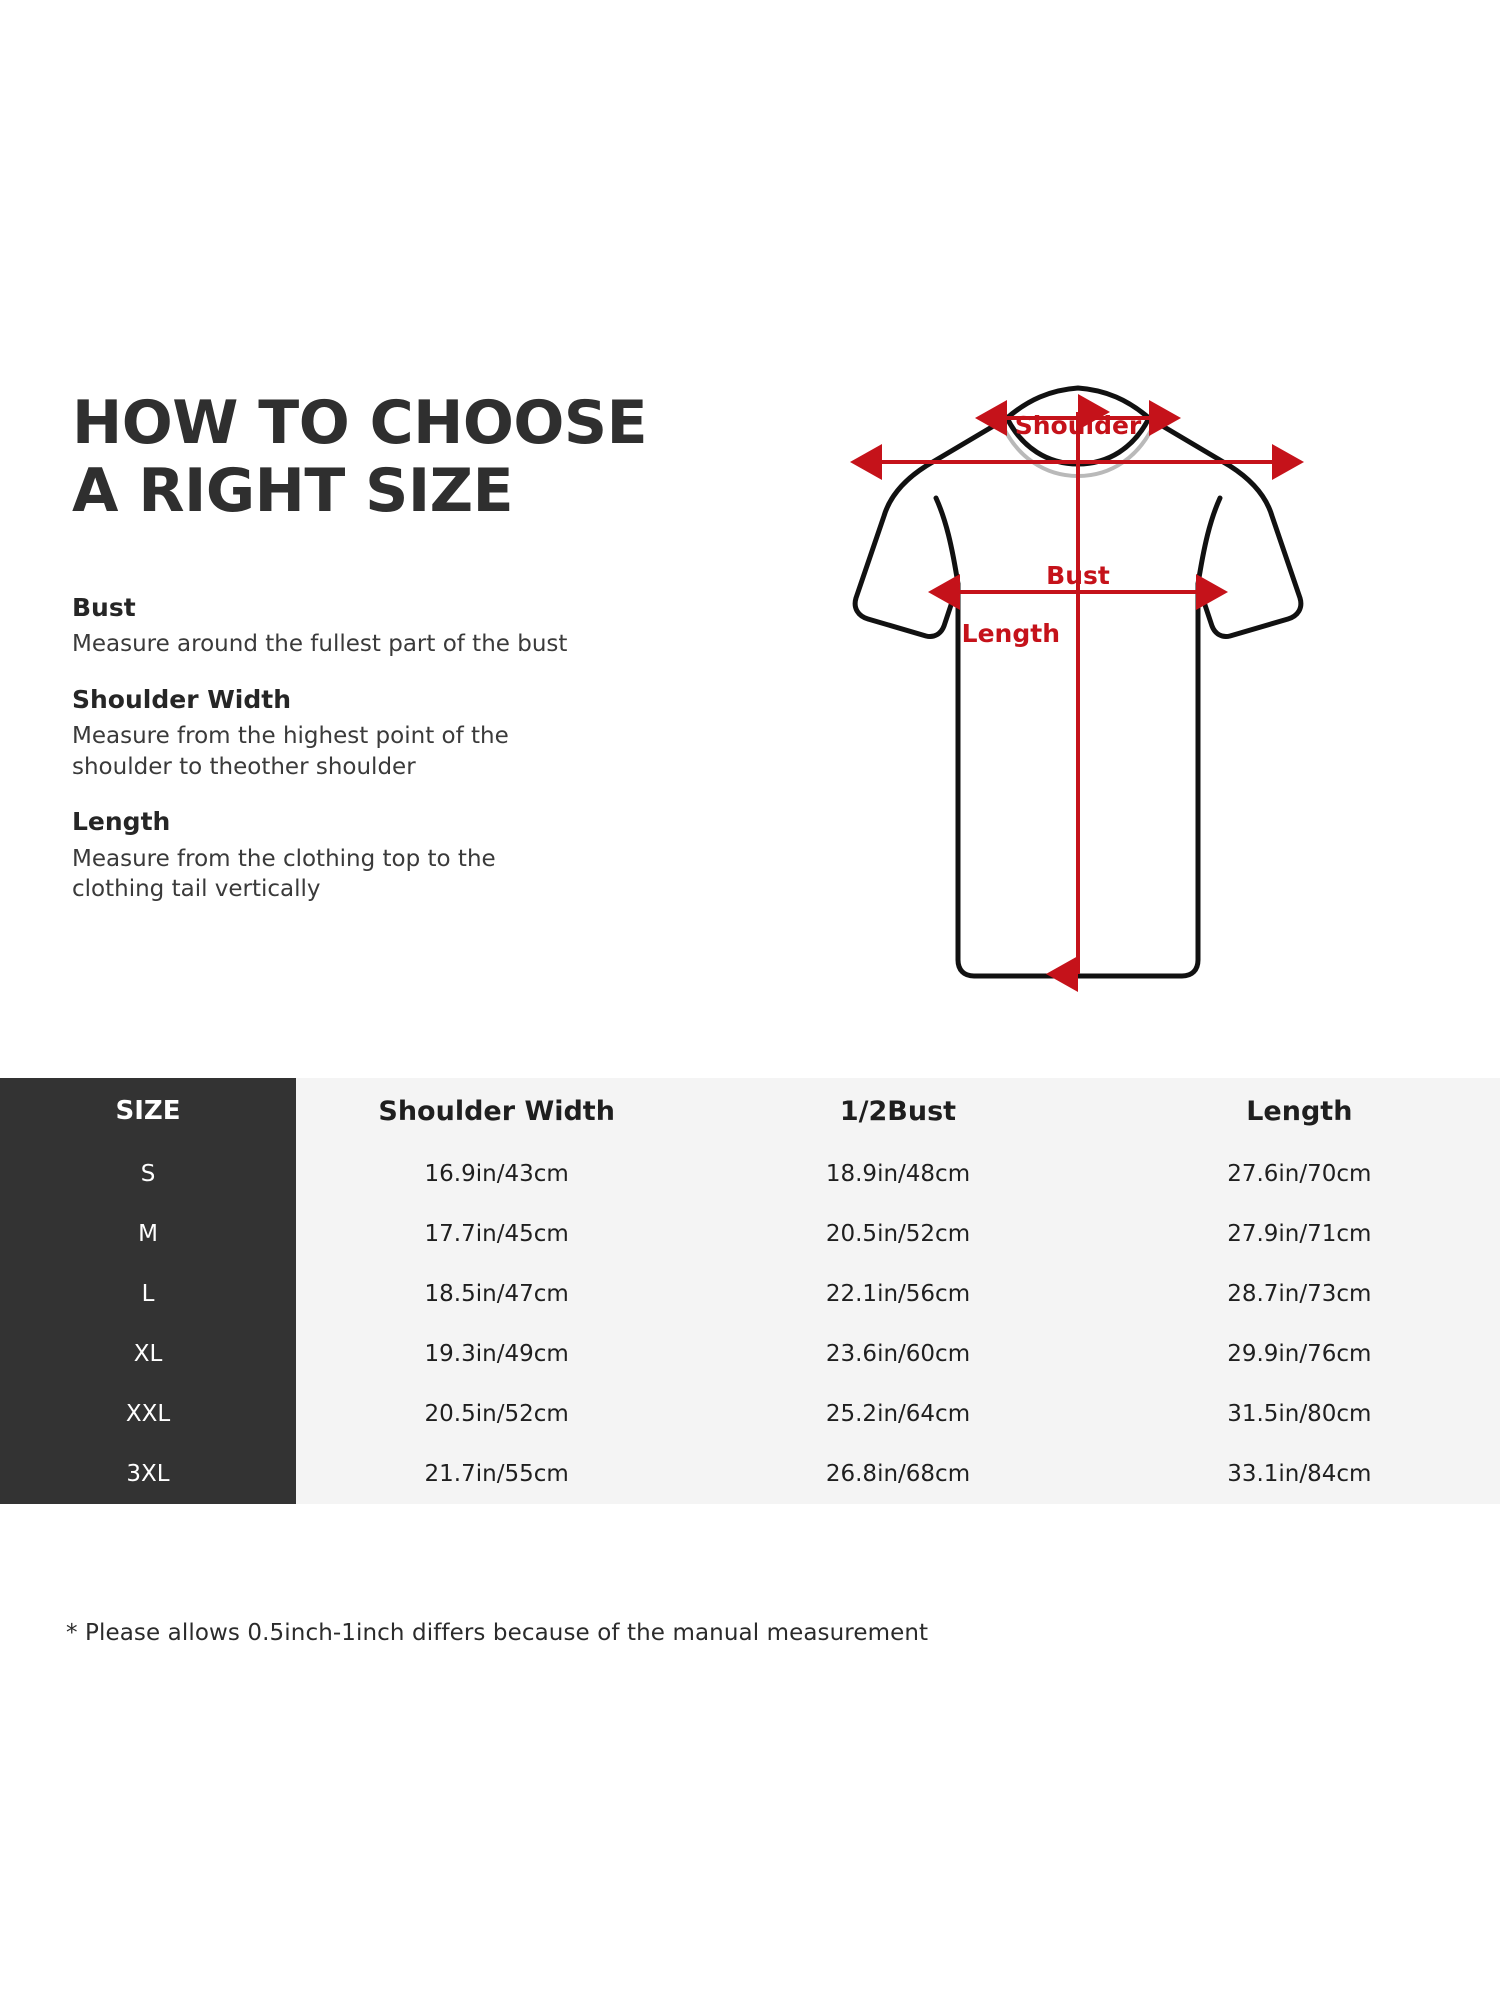 Image resolution: width=1500 pixels, height=2000 pixels. I want to click on tshirt-diagram: Shoulder Bust Length, so click(1080, 695).